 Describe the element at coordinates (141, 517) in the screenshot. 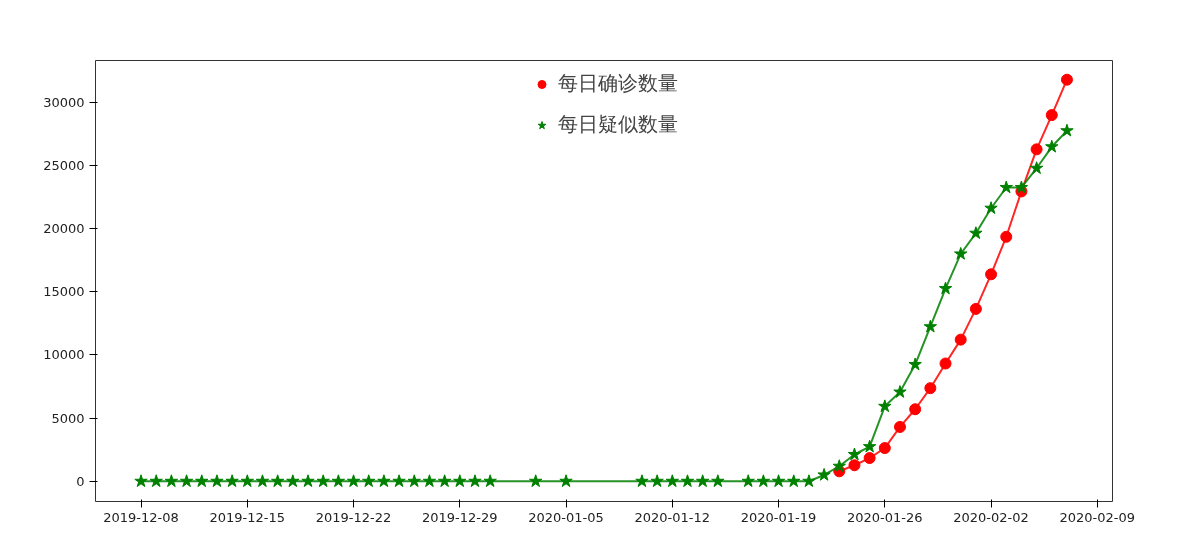

I see `x-tick-label: 2019-12-08` at that location.